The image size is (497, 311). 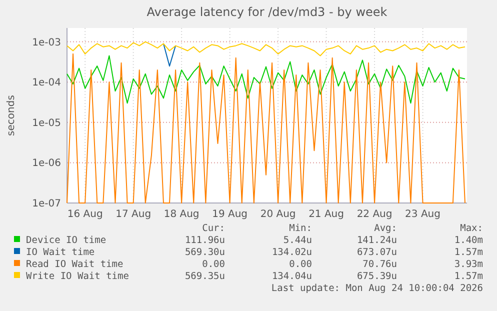 I want to click on text: 675.39u, so click(x=376, y=276).